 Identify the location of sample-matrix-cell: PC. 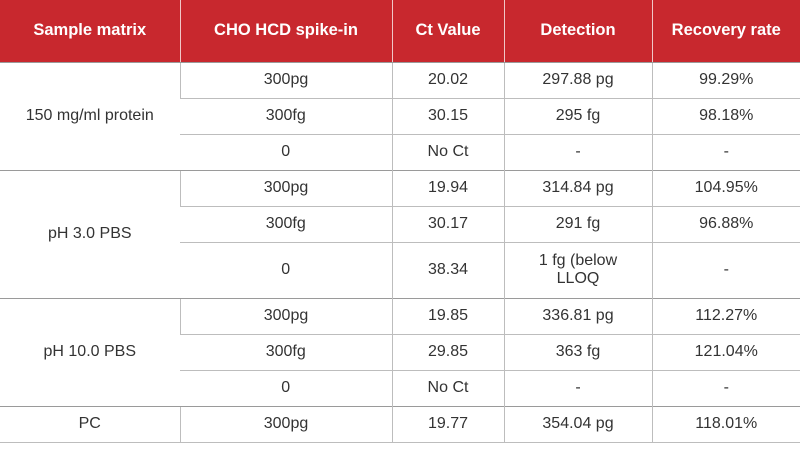
(90, 424).